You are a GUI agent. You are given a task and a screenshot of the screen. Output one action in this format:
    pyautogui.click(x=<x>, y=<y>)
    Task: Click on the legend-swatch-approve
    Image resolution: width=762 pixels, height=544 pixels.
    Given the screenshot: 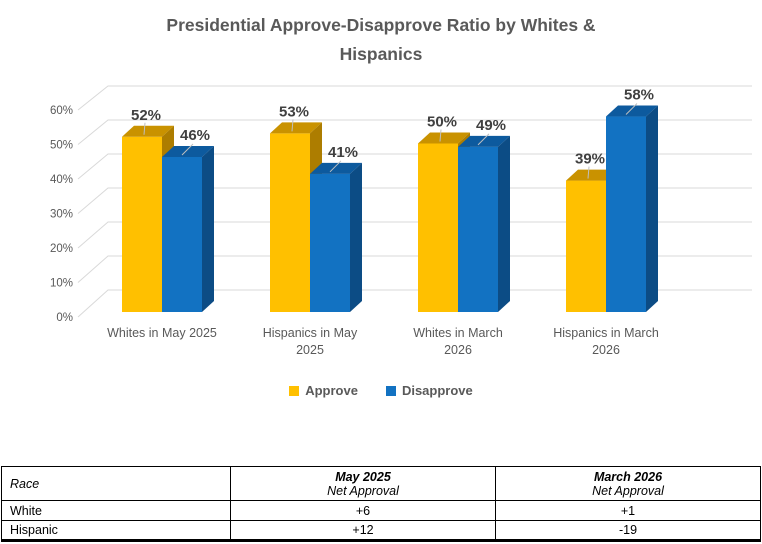 What is the action you would take?
    pyautogui.click(x=294, y=390)
    